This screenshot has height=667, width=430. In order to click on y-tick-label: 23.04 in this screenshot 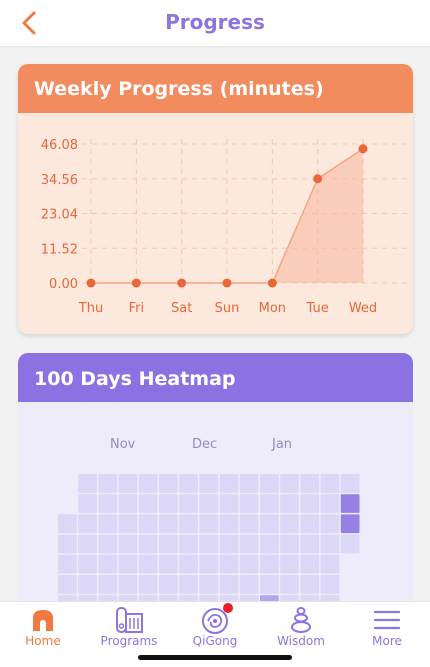, I will do `click(59, 215)`.